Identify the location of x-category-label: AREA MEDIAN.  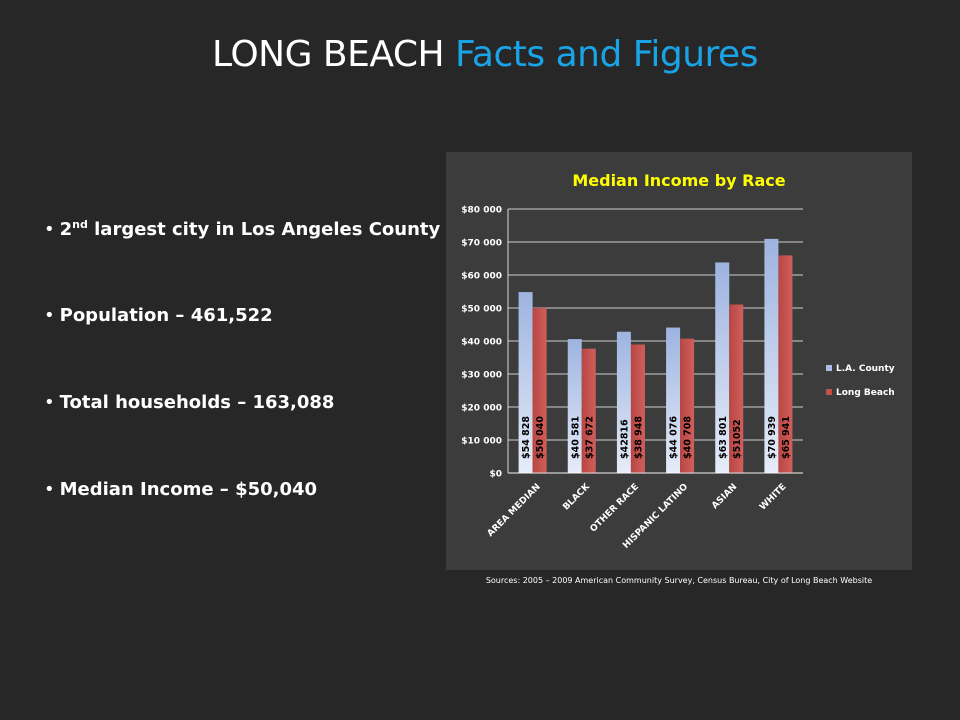
(514, 510).